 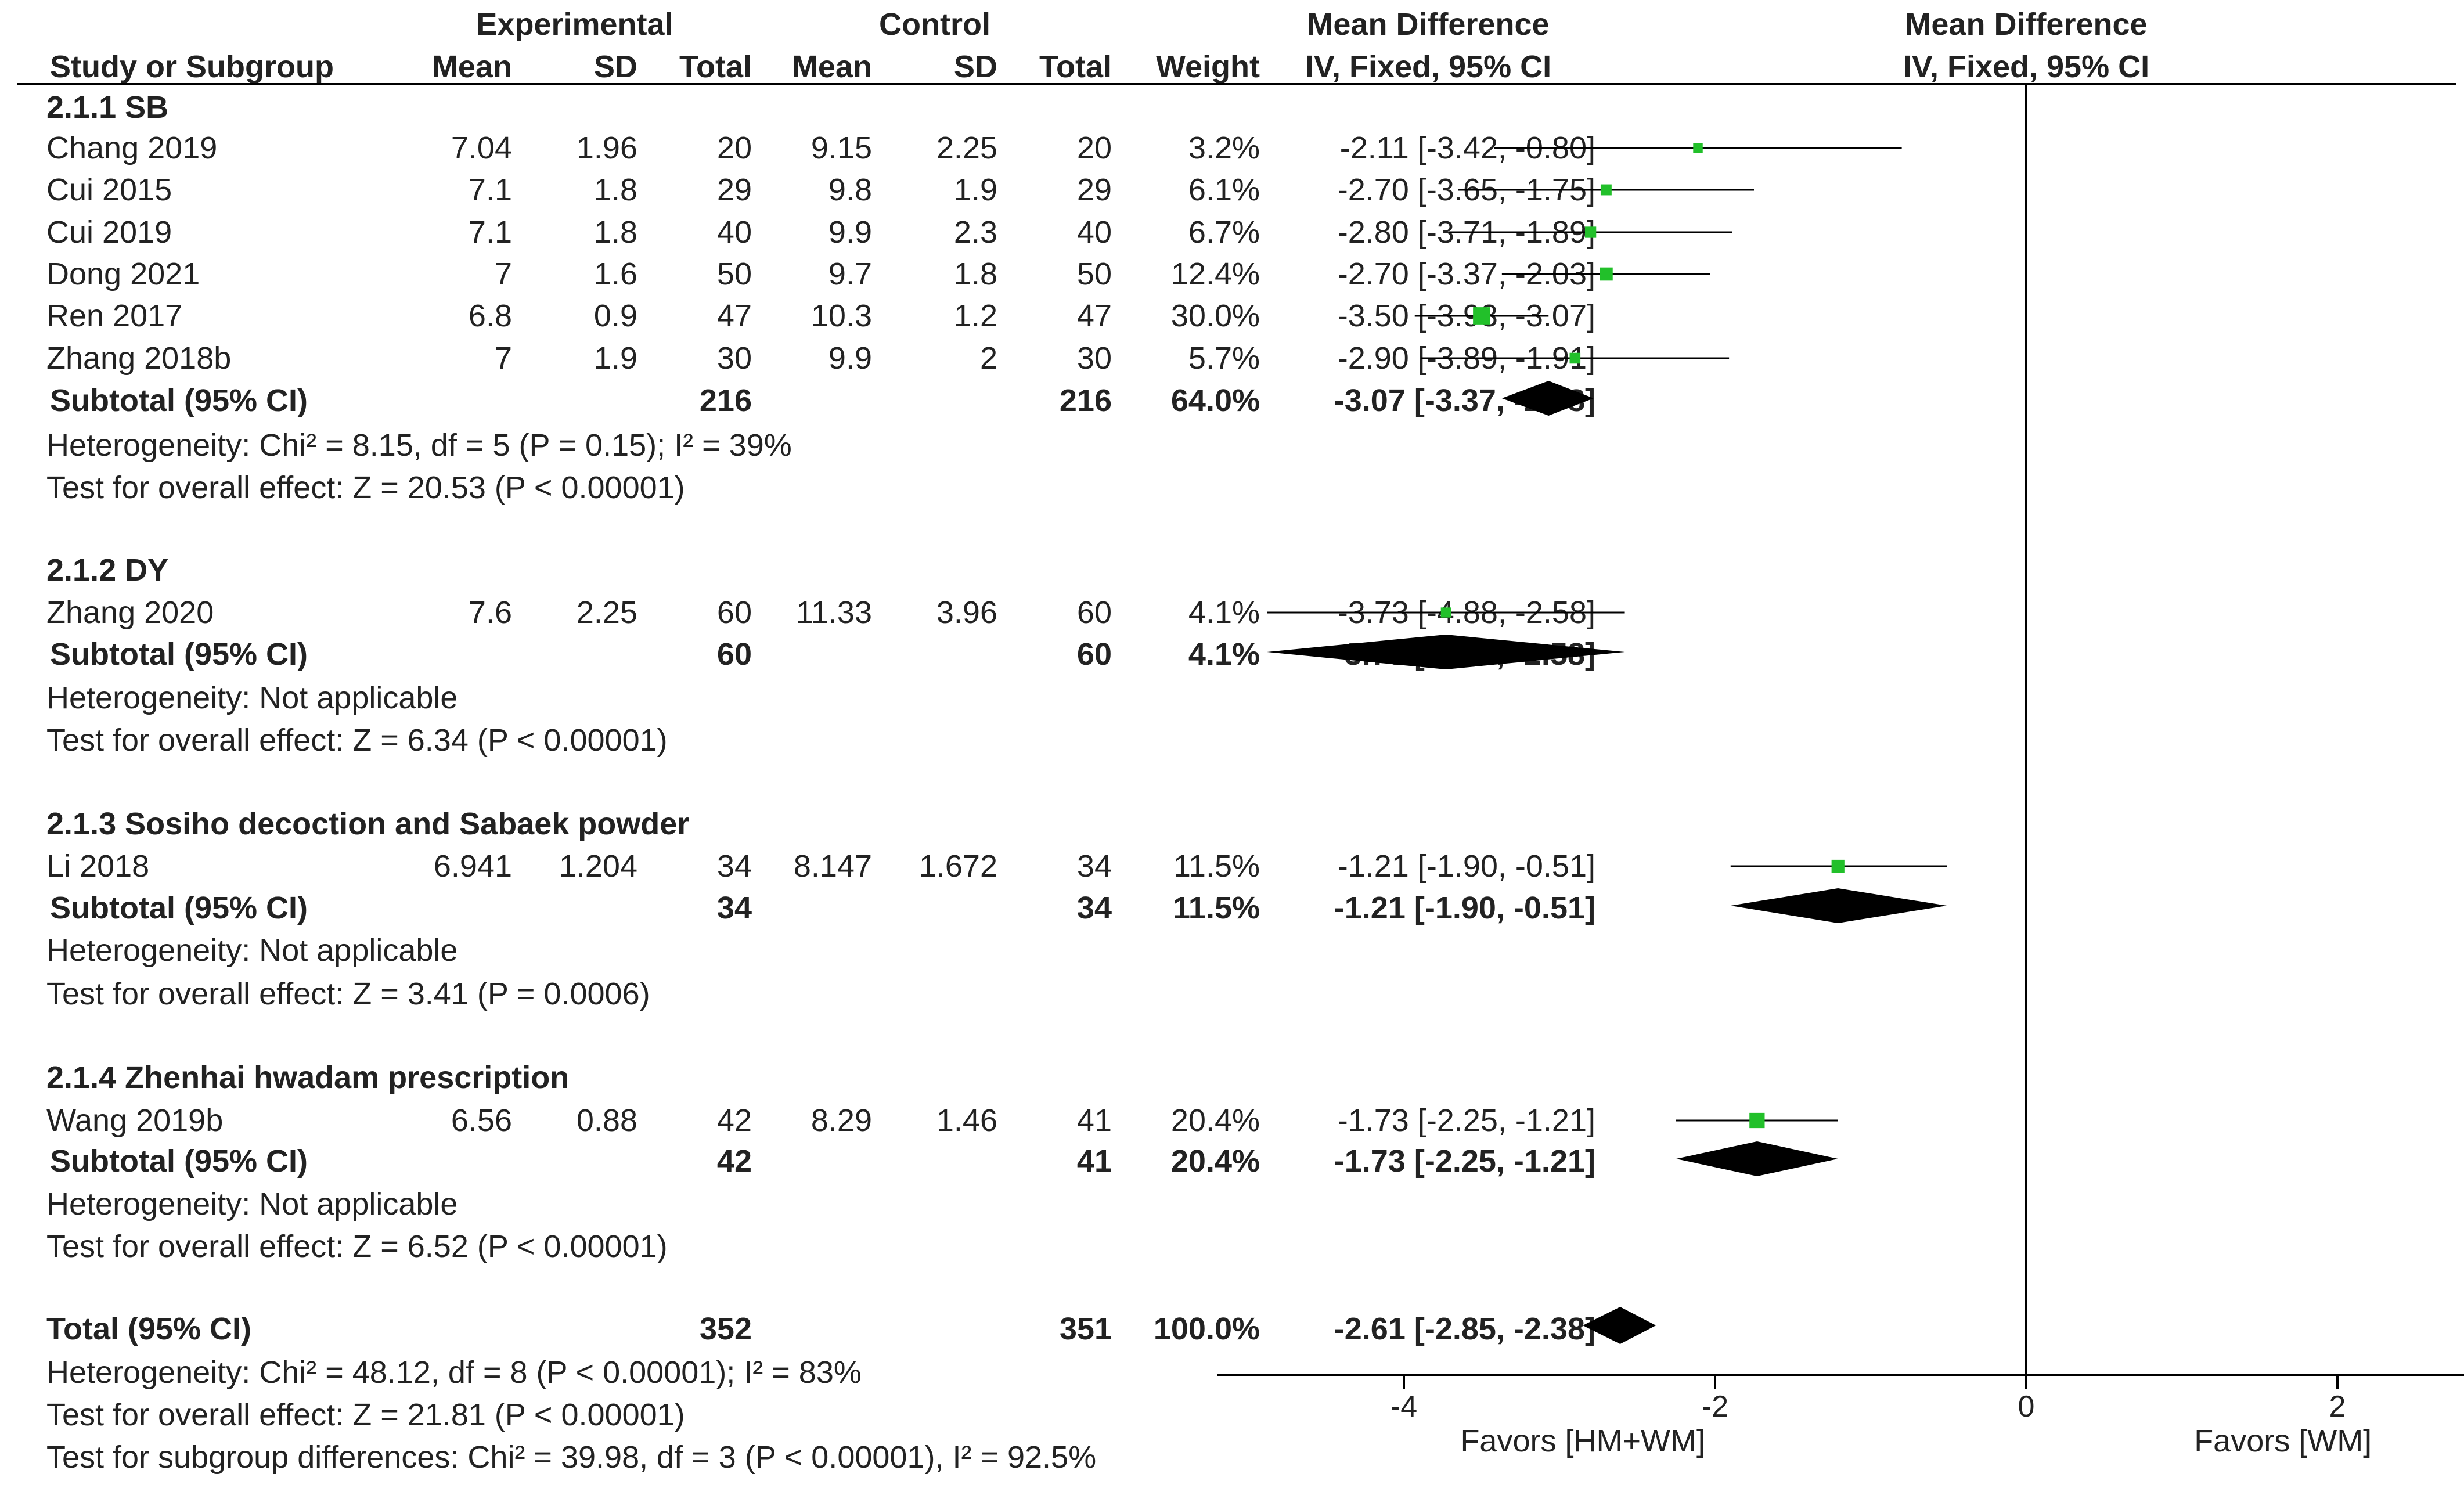 I want to click on exp-sd: 0.9, so click(x=615, y=315).